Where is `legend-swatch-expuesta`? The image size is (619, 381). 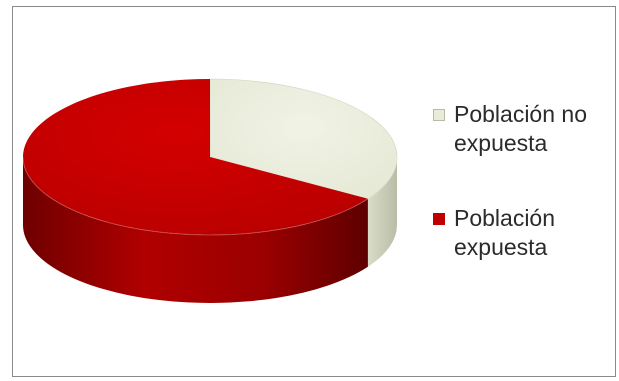 legend-swatch-expuesta is located at coordinates (439, 219).